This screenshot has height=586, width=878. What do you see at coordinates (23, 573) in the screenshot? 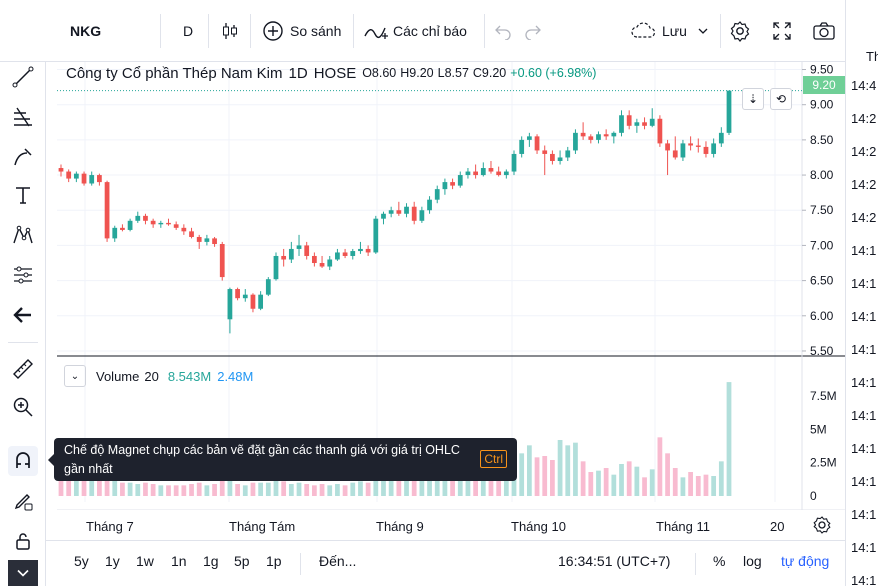
I see `collapse-toolbar-icon` at bounding box center [23, 573].